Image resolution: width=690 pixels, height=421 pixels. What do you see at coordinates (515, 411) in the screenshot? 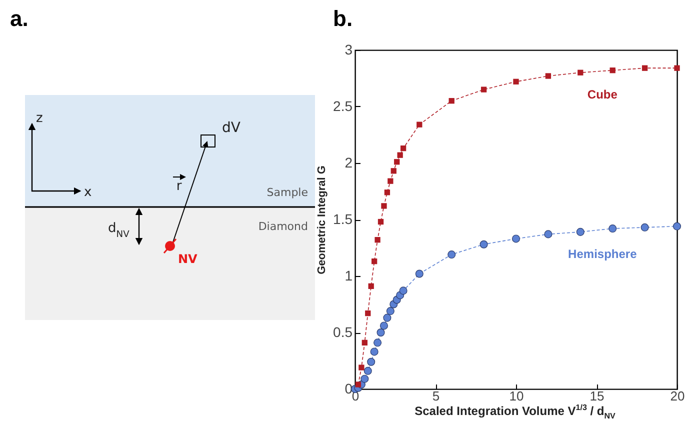
I see `x-axis-title: Scaled Integration Volume V$^{1/3}$ / d$_{NV}$` at bounding box center [515, 411].